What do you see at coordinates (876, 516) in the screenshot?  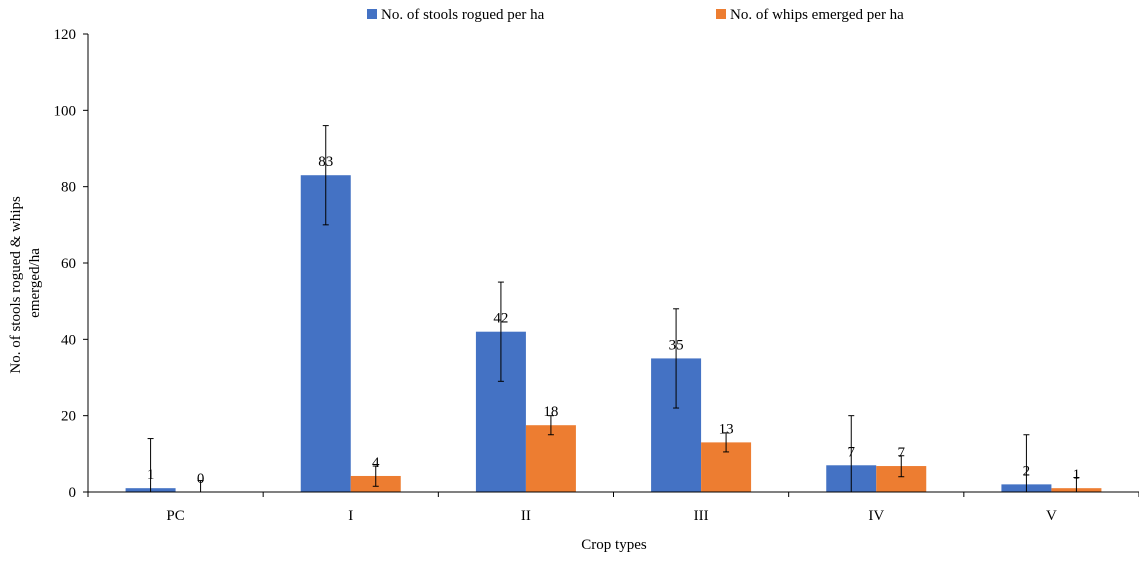 I see `x-tick-label: IV` at bounding box center [876, 516].